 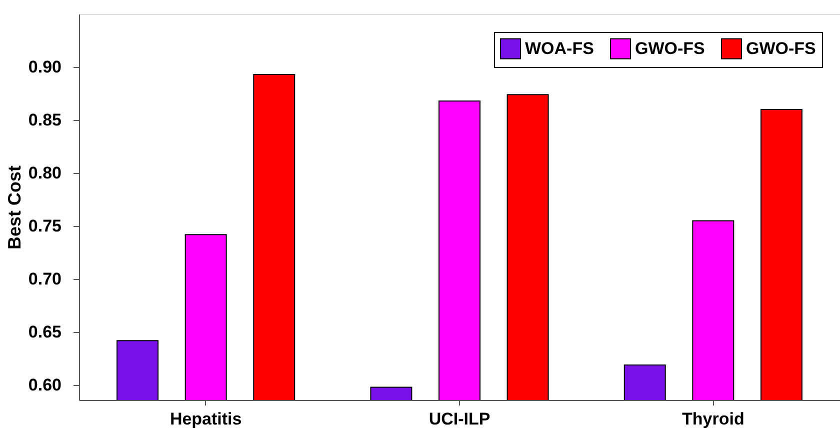 What do you see at coordinates (45, 173) in the screenshot?
I see `y-tick-label: 0.80` at bounding box center [45, 173].